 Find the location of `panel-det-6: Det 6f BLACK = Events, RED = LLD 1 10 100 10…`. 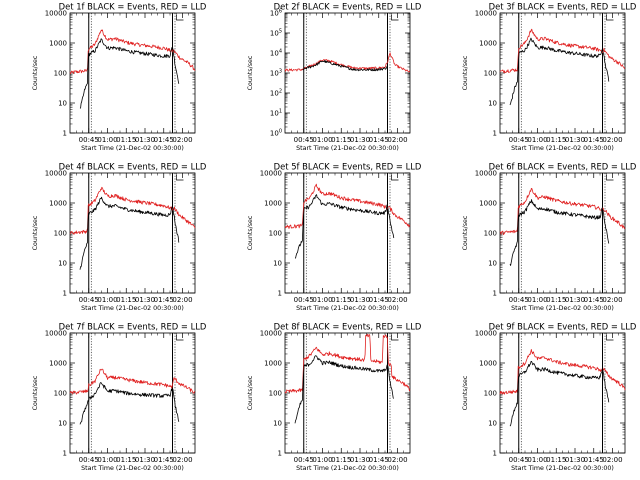

panel-det-6: Det 6f BLACK = Events, RED = LLD 1 10 100 10… is located at coordinates (549, 237).